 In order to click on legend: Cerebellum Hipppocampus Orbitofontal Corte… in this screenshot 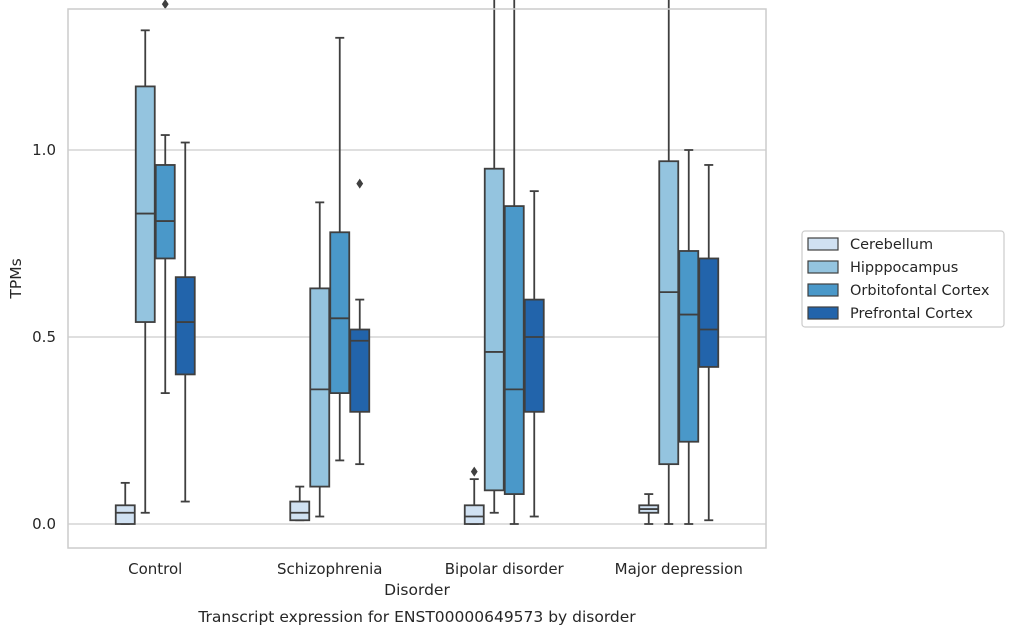, I will do `click(903, 279)`.